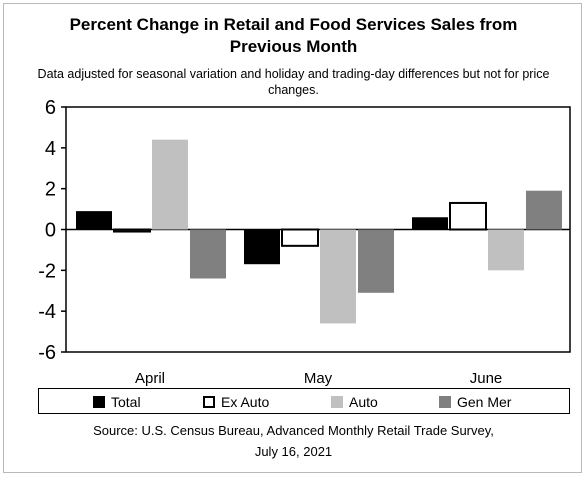  I want to click on legend-item-ex-auto: Ex Auto, so click(236, 402).